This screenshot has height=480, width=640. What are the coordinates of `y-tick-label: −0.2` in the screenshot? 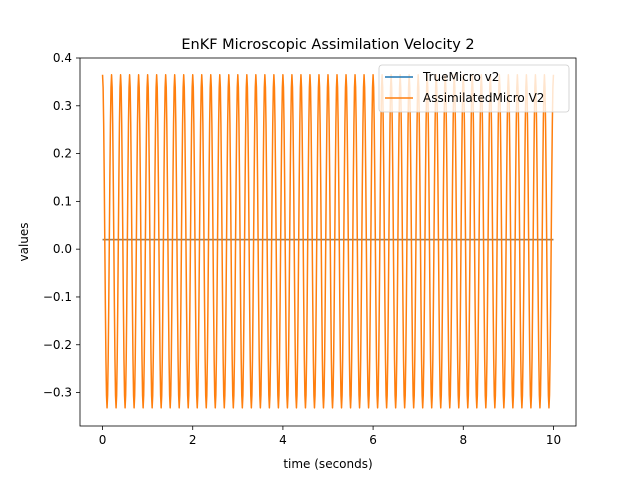 It's located at (57, 345).